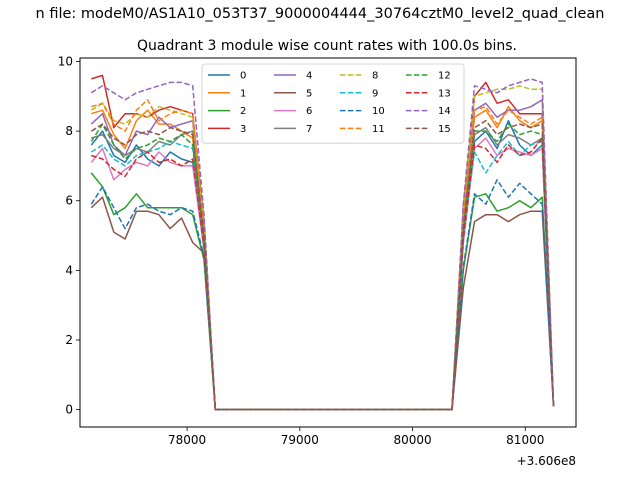 Image resolution: width=640 pixels, height=480 pixels. Describe the element at coordinates (243, 93) in the screenshot. I see `legend-label-1: 1` at that location.